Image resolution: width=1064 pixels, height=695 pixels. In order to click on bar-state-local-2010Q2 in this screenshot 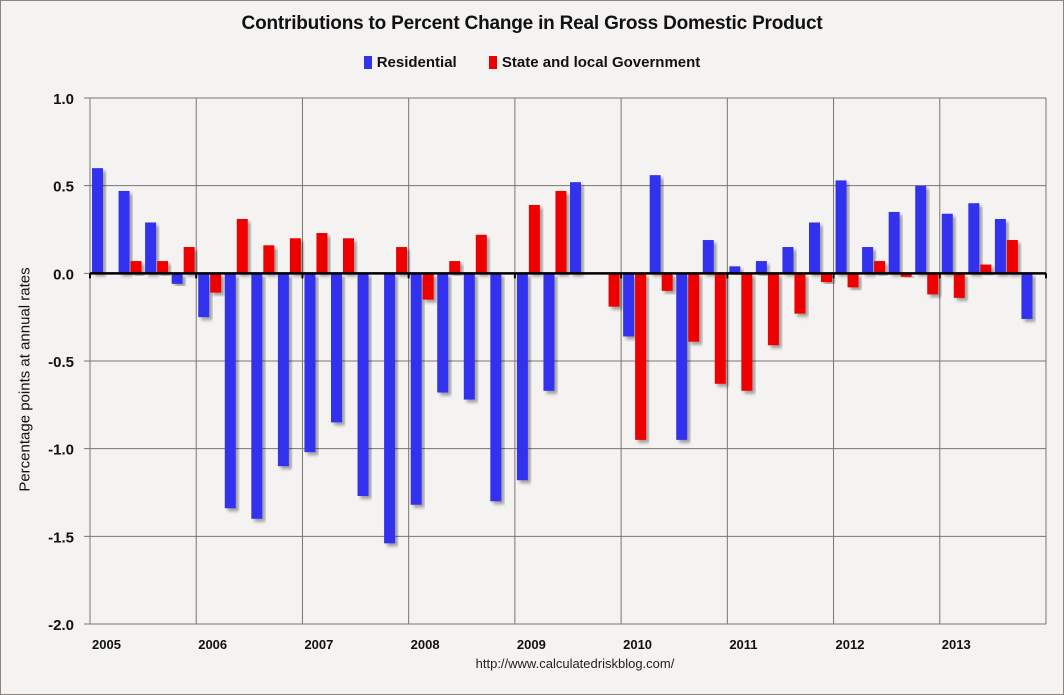, I will do `click(667, 282)`.